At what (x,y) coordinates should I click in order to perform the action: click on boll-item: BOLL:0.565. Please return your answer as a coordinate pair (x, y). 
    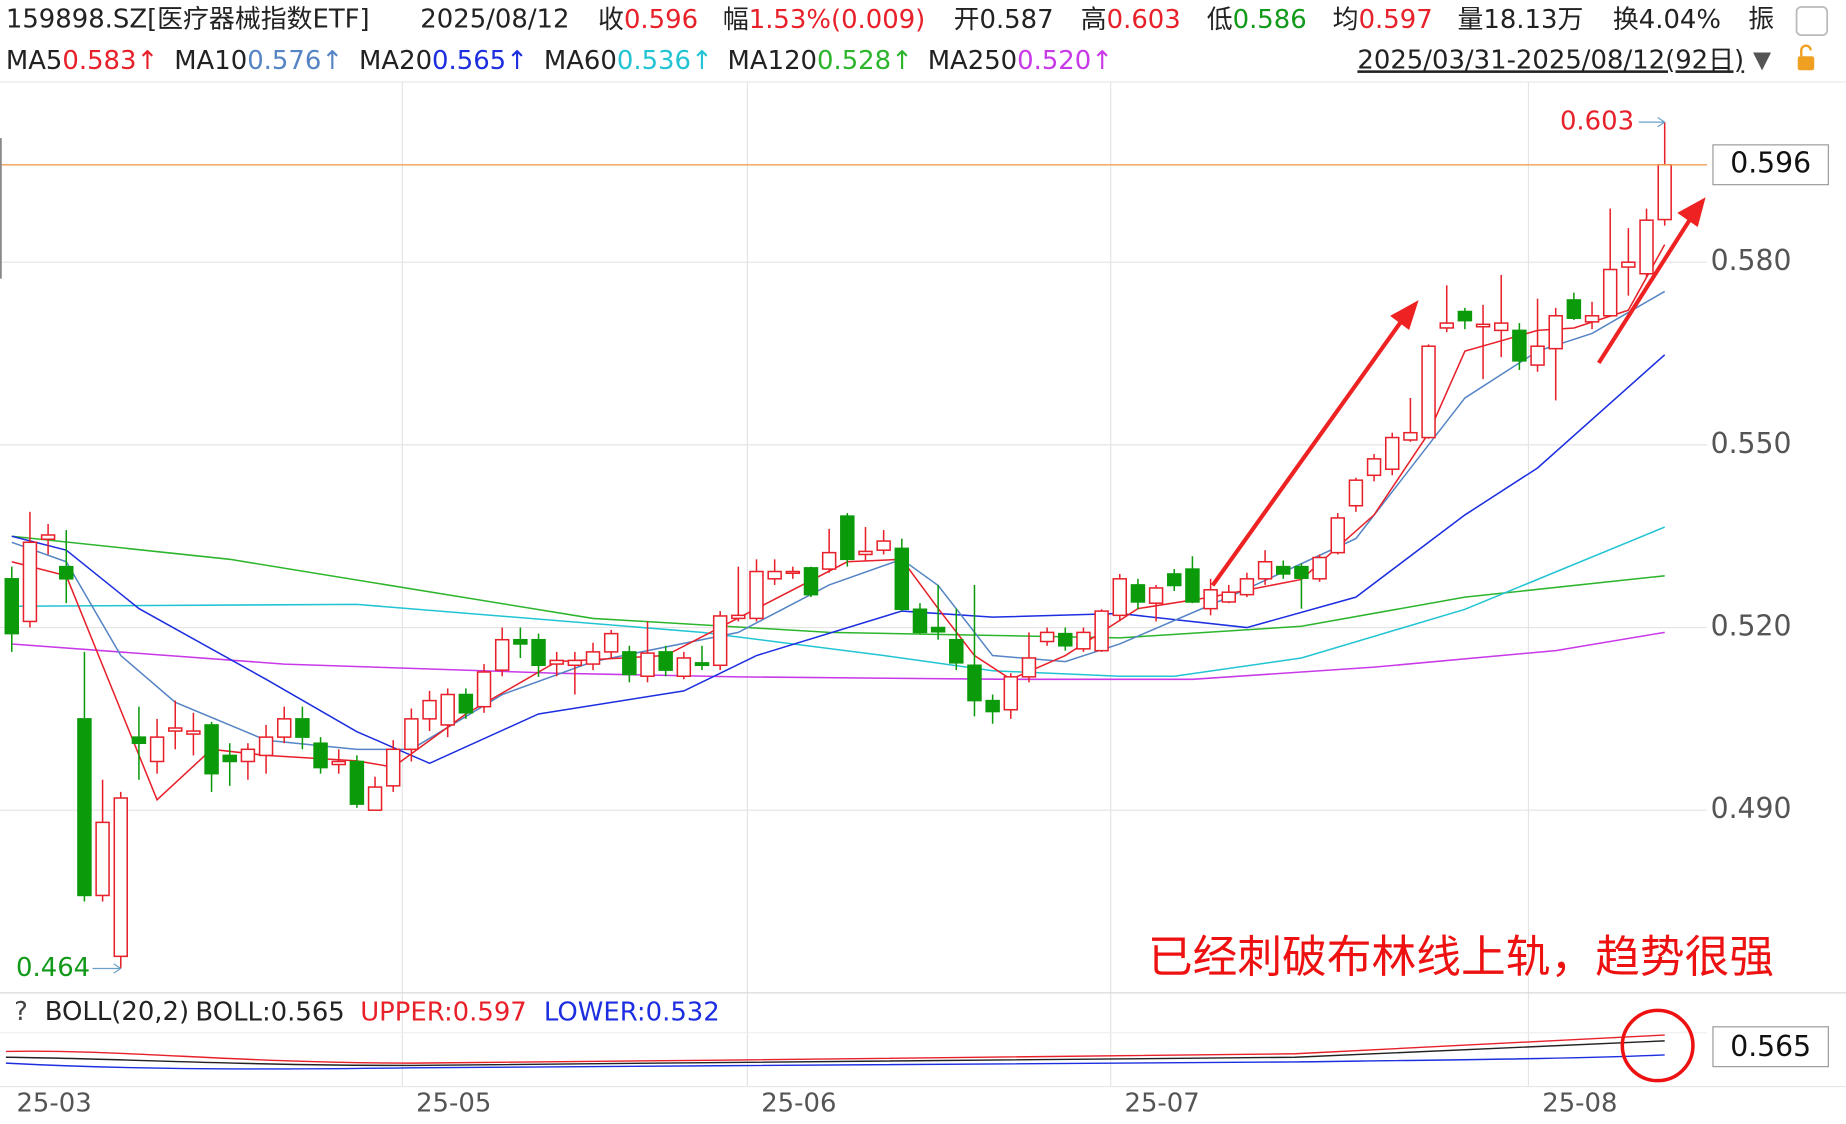
    Looking at the image, I should click on (269, 1012).